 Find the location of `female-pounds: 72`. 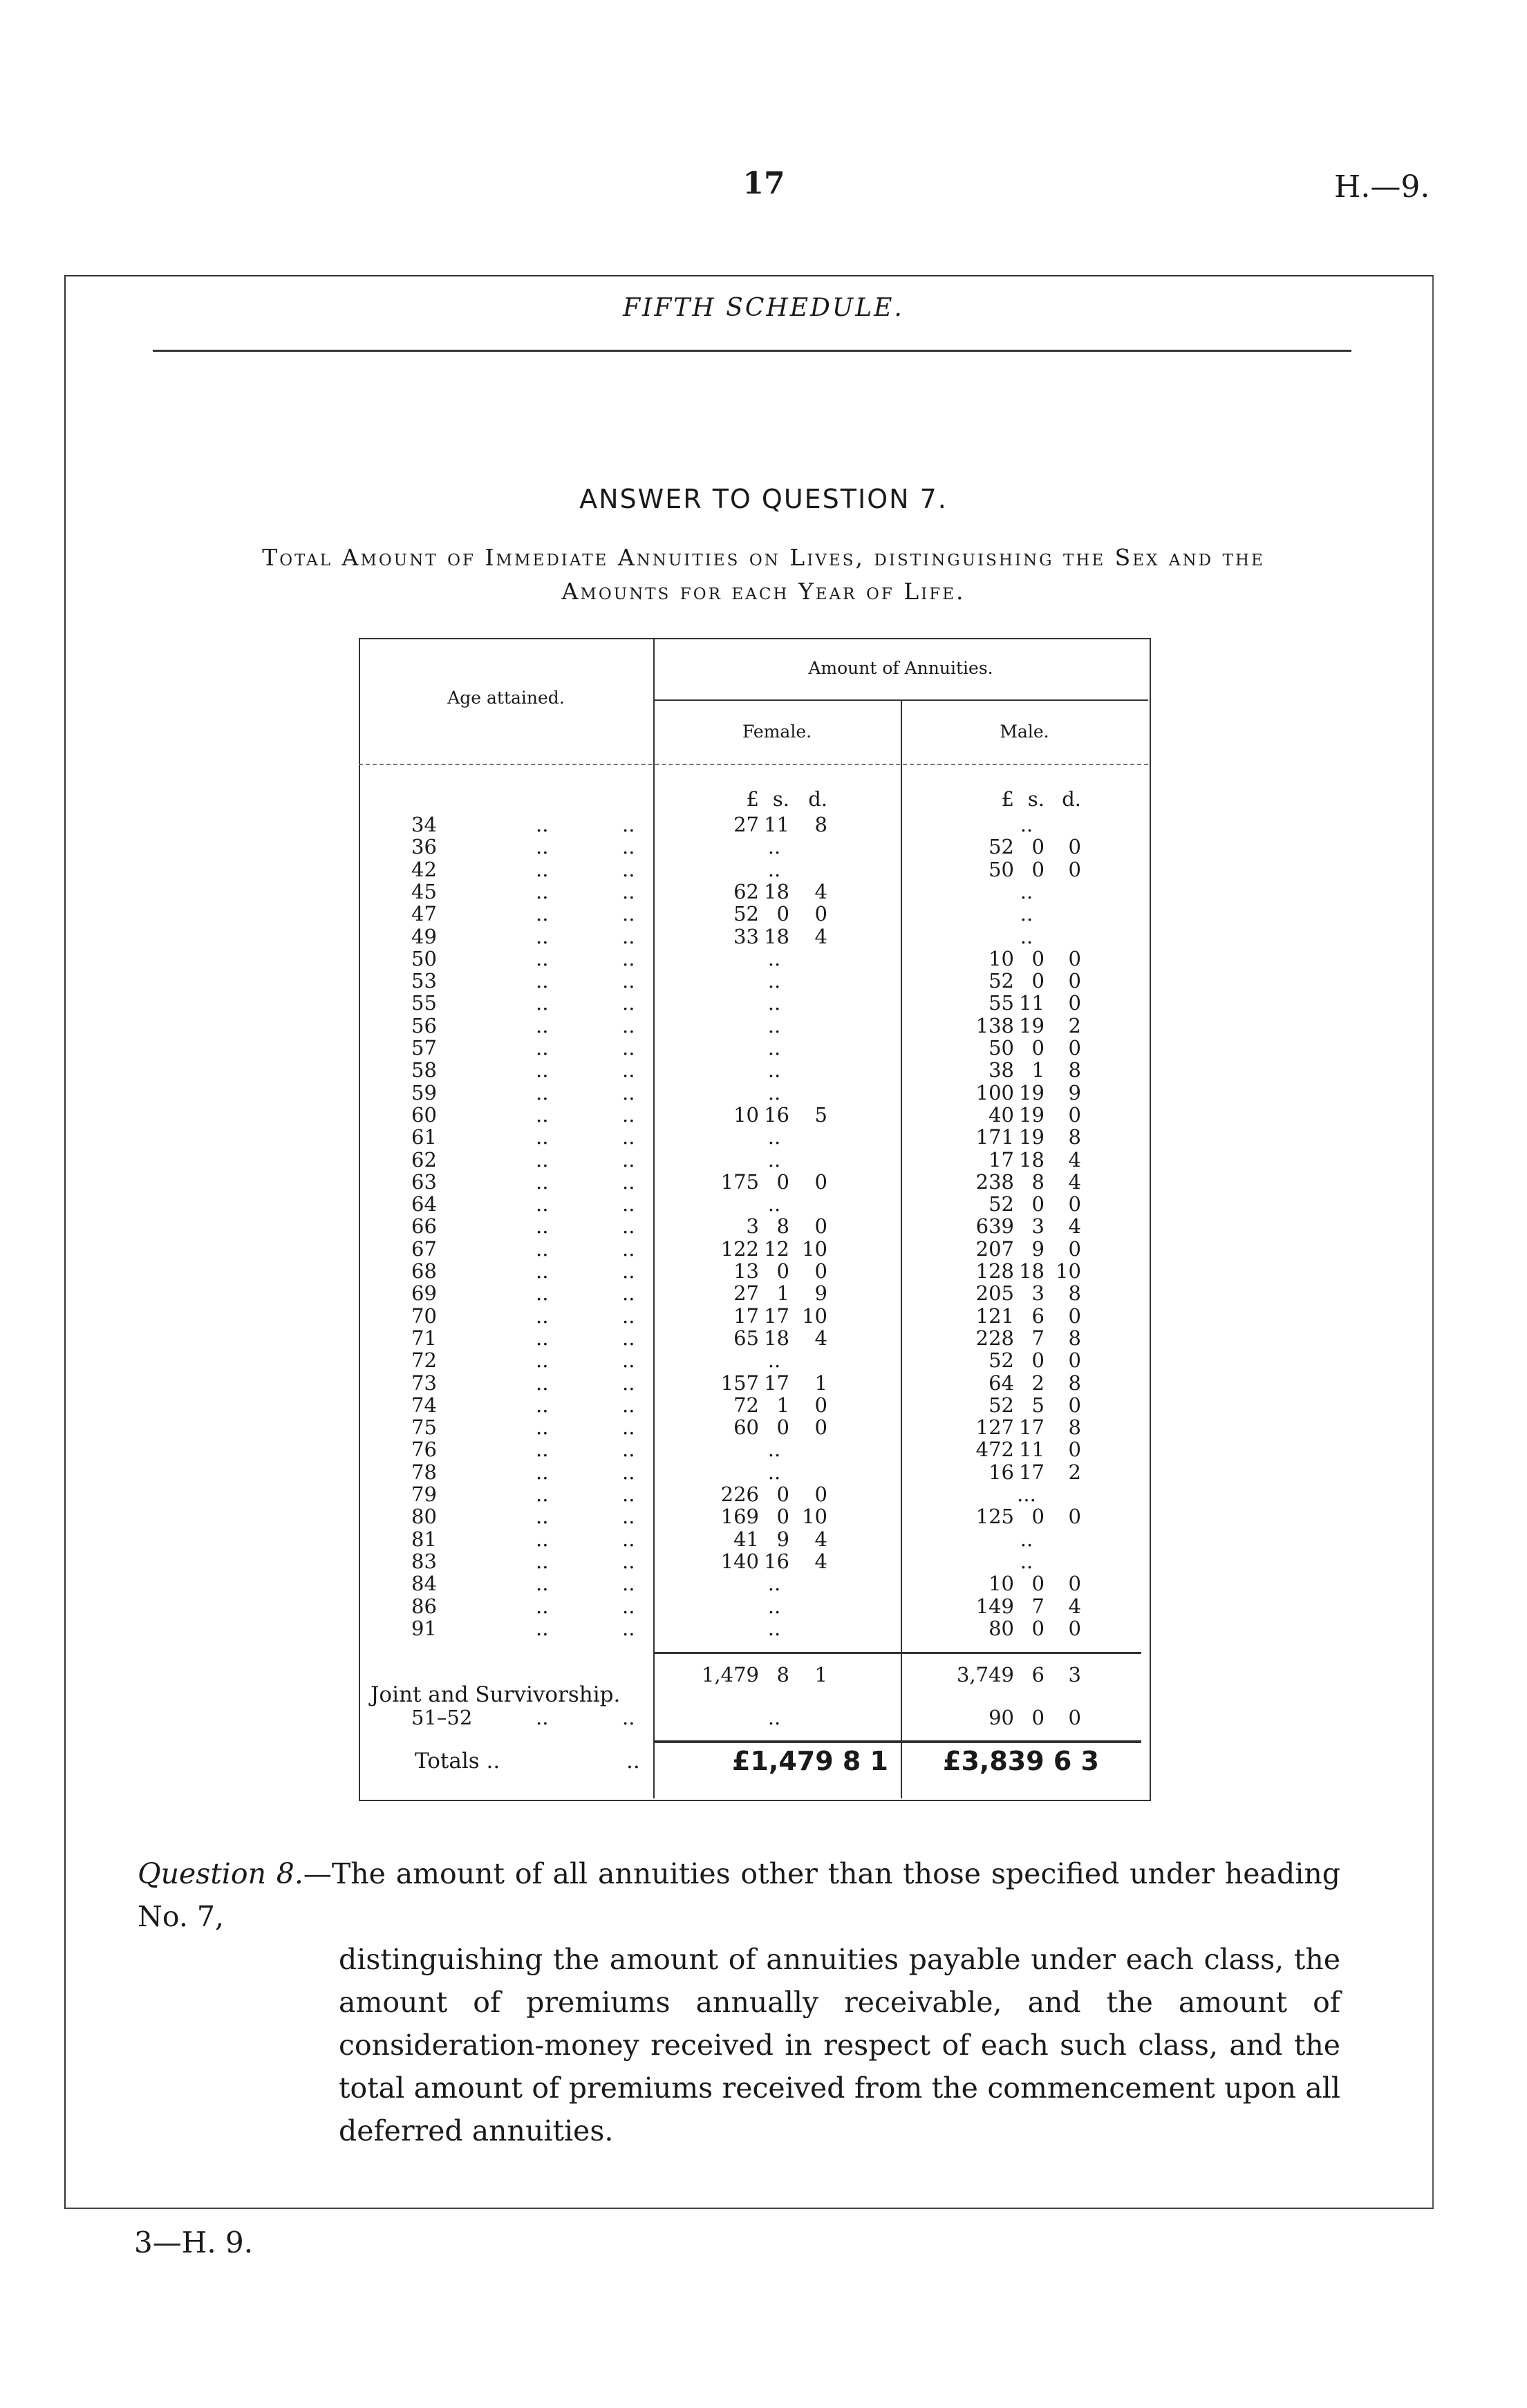

female-pounds: 72 is located at coordinates (746, 1405).